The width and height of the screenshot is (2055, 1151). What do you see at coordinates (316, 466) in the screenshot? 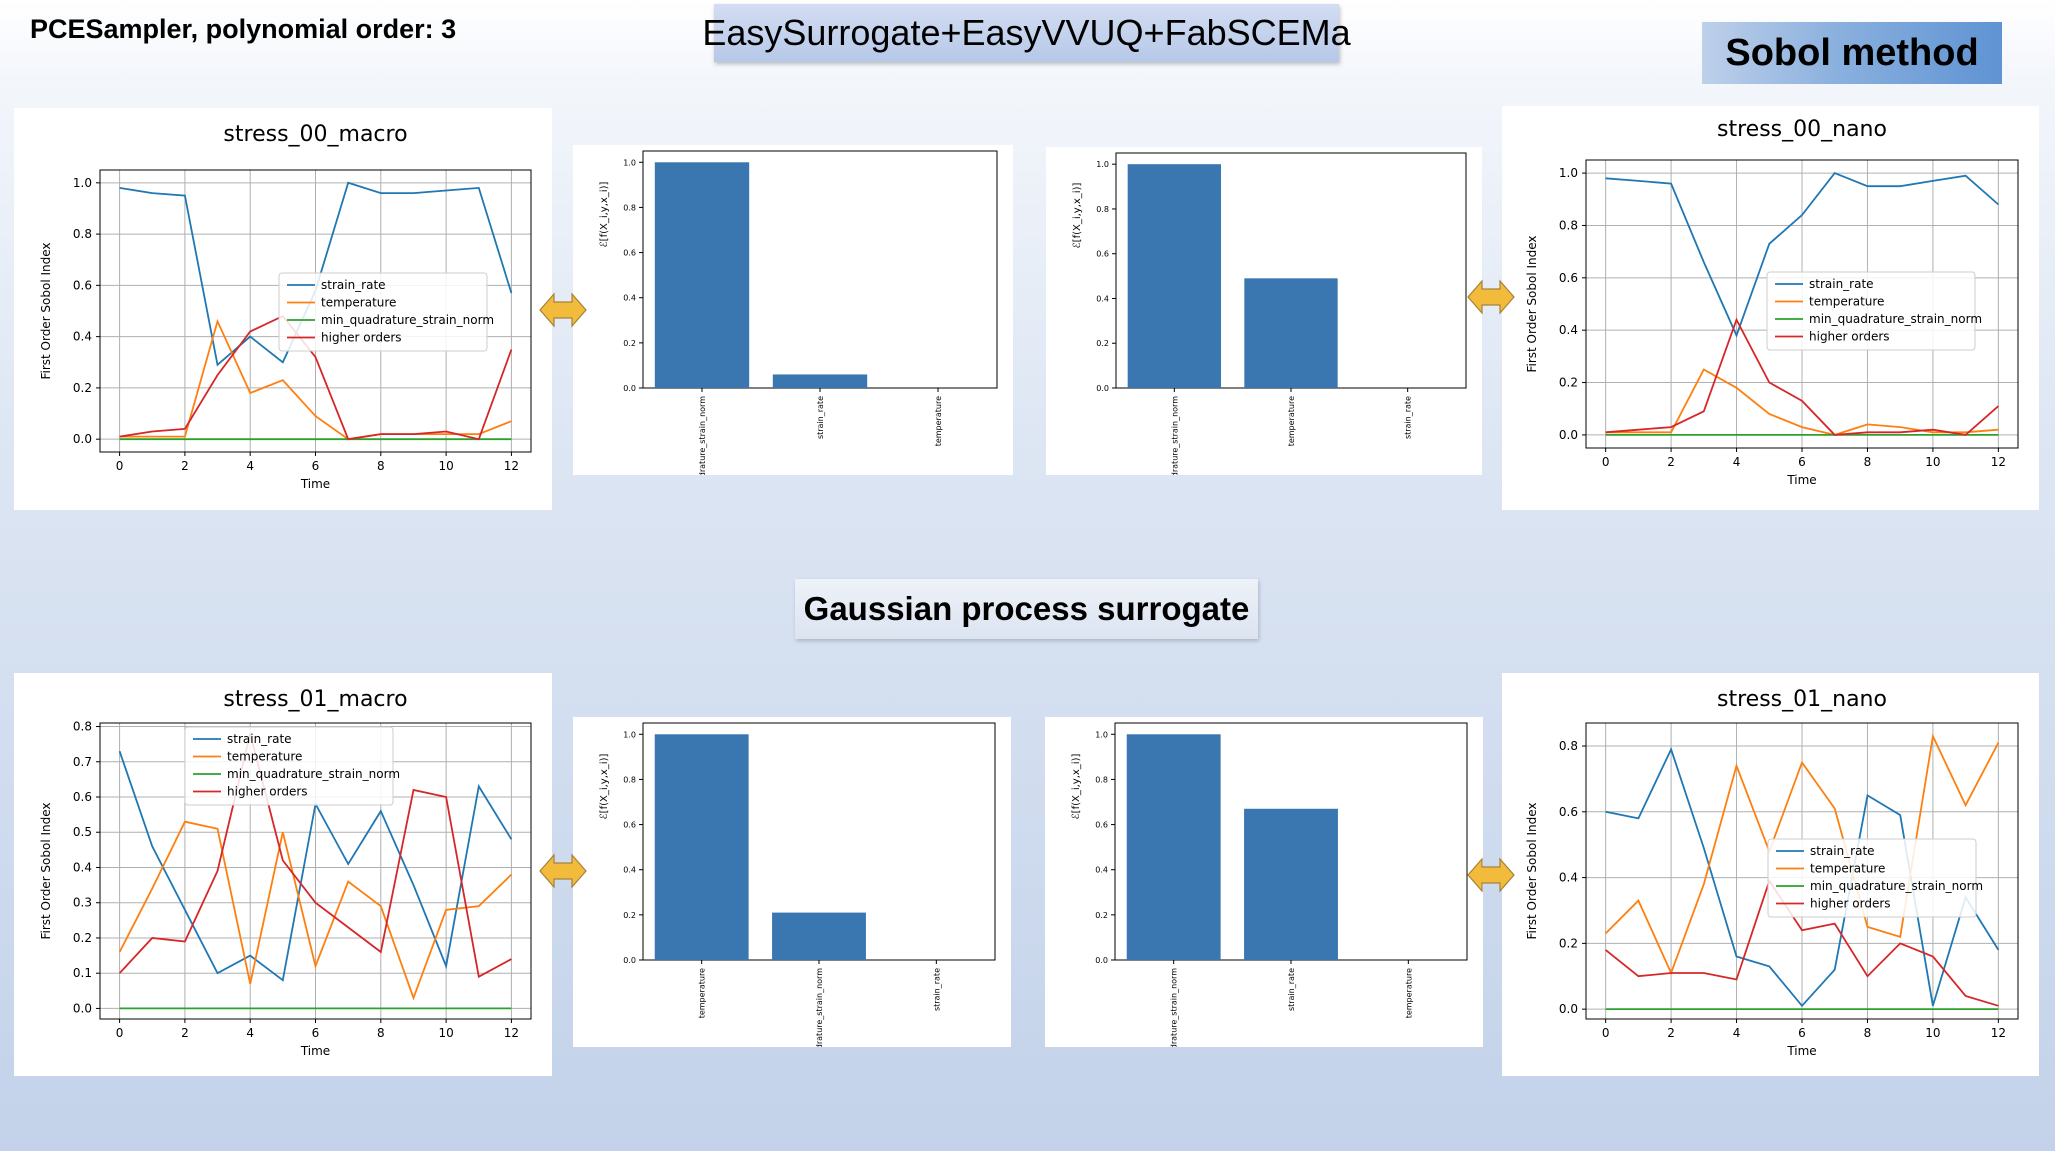
I see `x-tick-label: 6` at bounding box center [316, 466].